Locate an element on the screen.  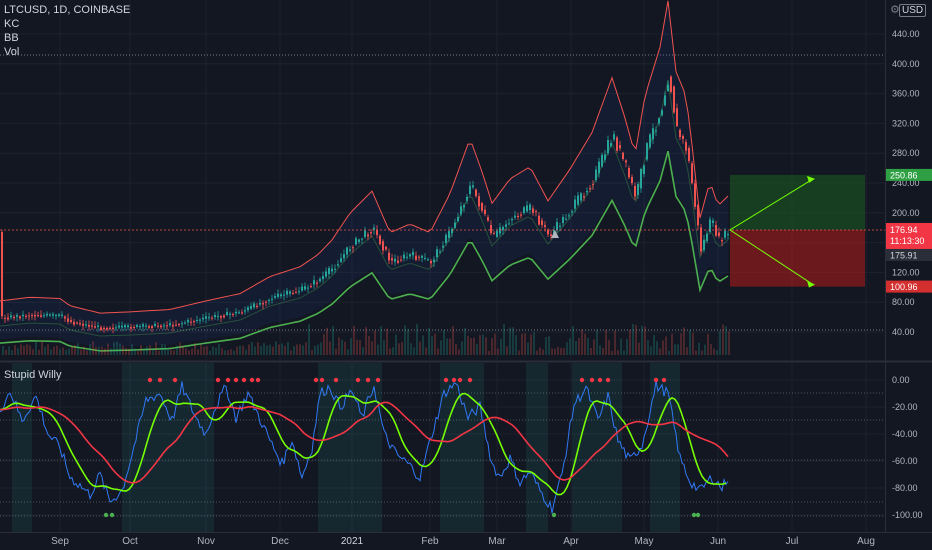
currency-badge: USD is located at coordinates (913, 10).